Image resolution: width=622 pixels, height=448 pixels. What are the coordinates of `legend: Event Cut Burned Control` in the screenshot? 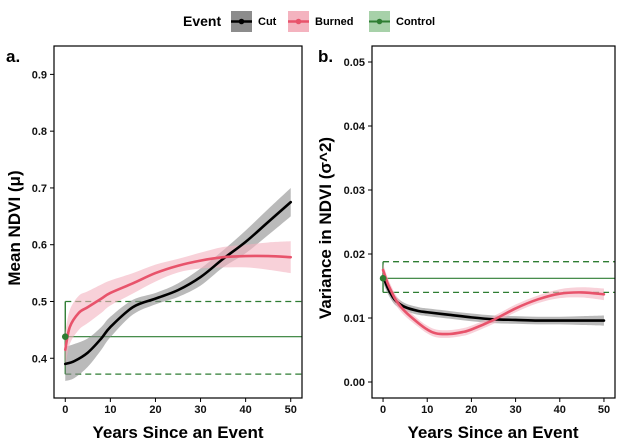 It's located at (309, 21).